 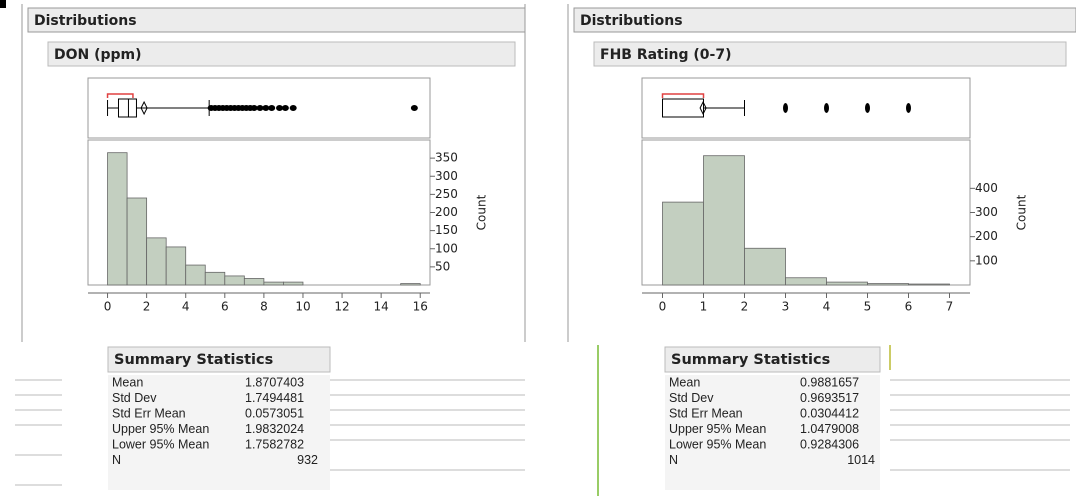 What do you see at coordinates (264, 307) in the screenshot?
I see `x-tick-label: 8` at bounding box center [264, 307].